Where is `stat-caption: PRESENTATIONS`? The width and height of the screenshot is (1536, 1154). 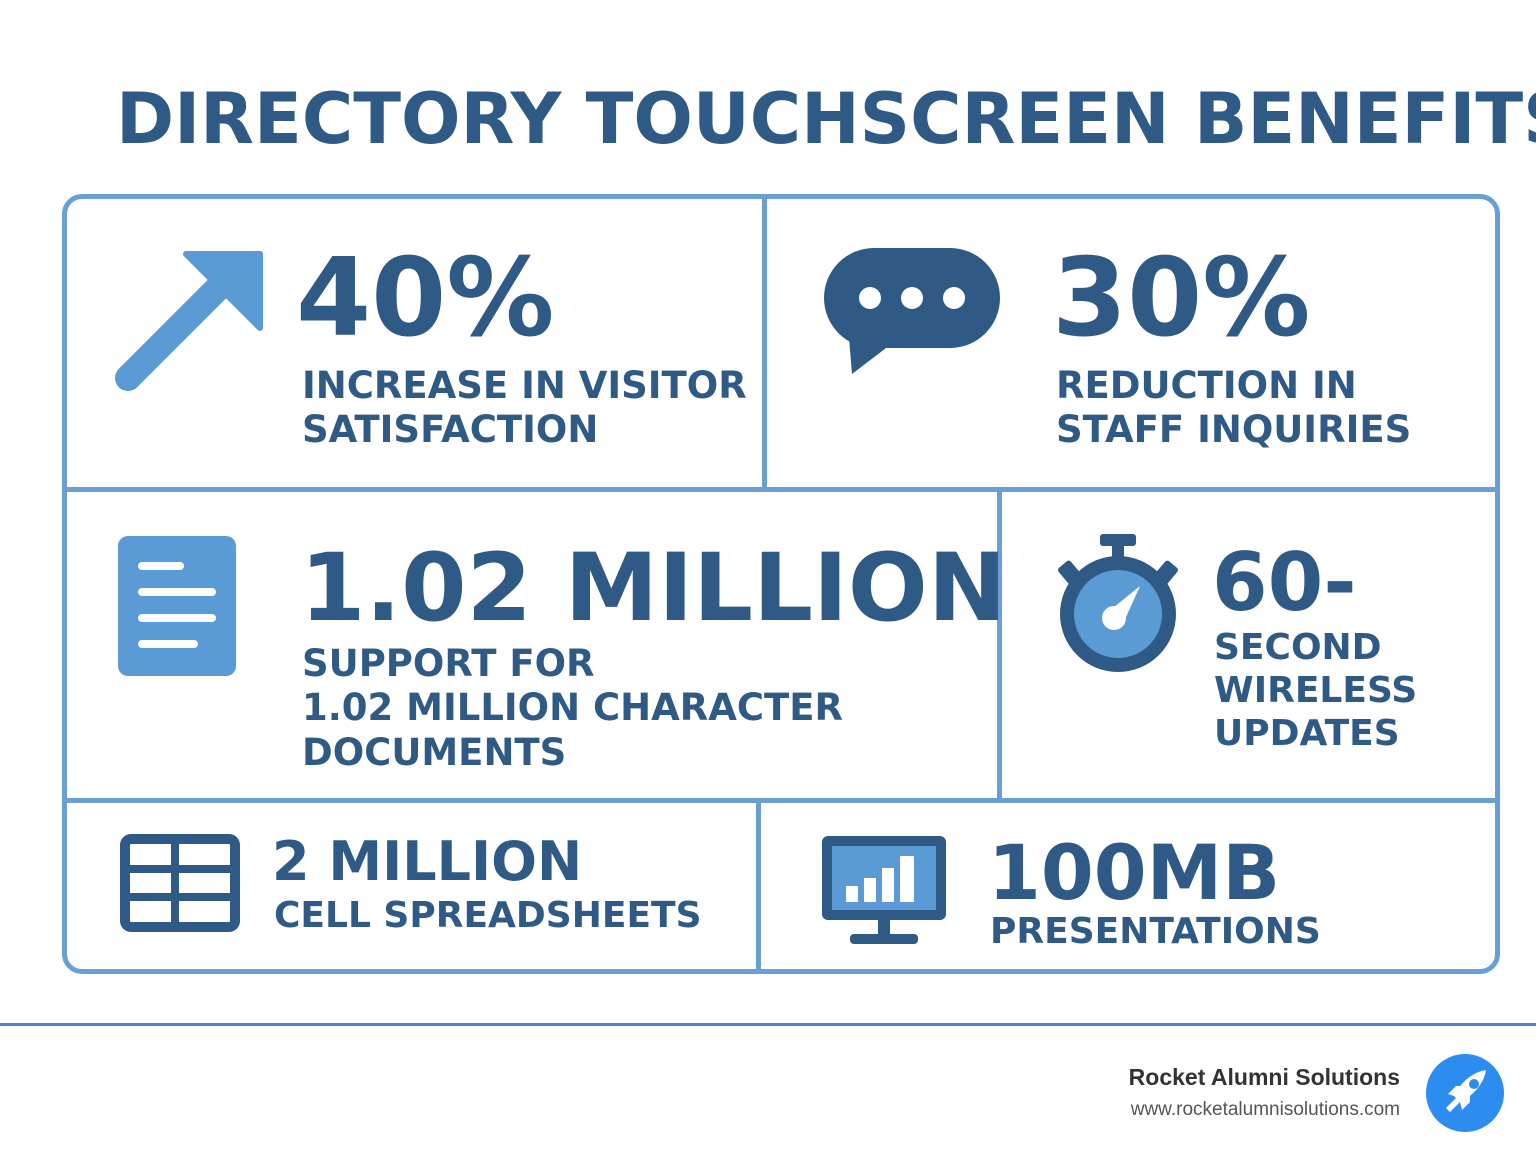
stat-caption: PRESENTATIONS is located at coordinates (1155, 931).